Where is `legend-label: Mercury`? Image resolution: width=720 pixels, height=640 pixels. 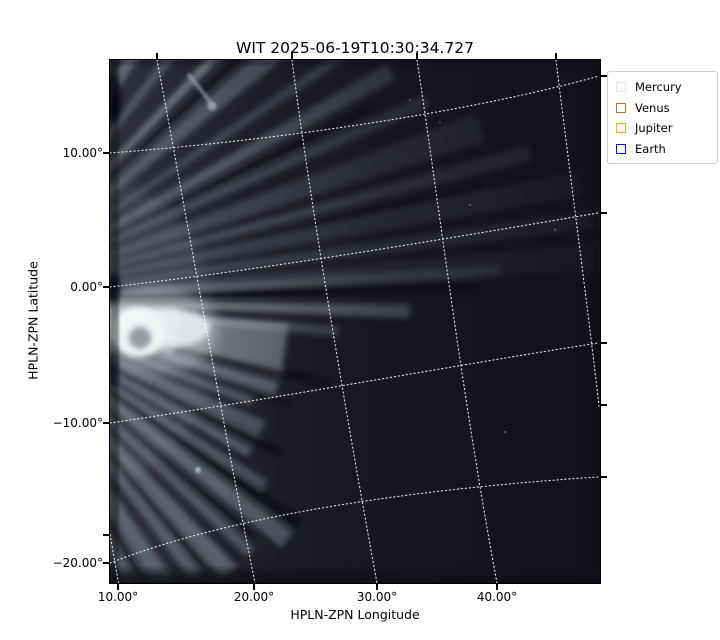
legend-label: Mercury is located at coordinates (658, 87).